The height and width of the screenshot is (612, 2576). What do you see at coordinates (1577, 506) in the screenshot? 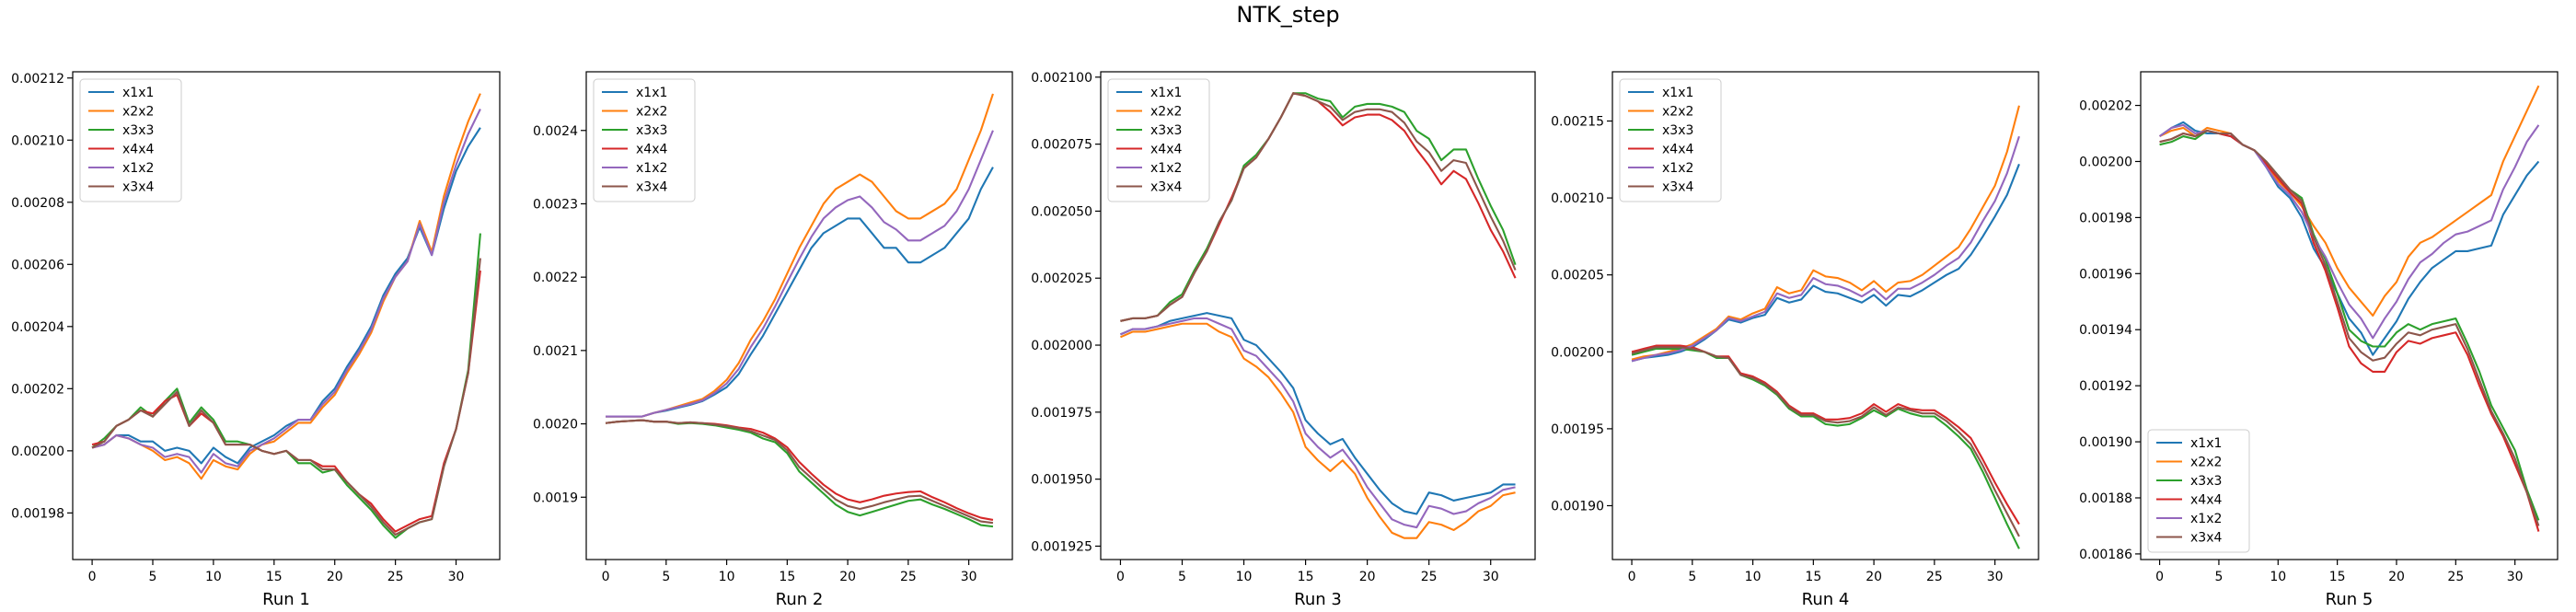
I see `y-tick-label: 0.00190` at bounding box center [1577, 506].